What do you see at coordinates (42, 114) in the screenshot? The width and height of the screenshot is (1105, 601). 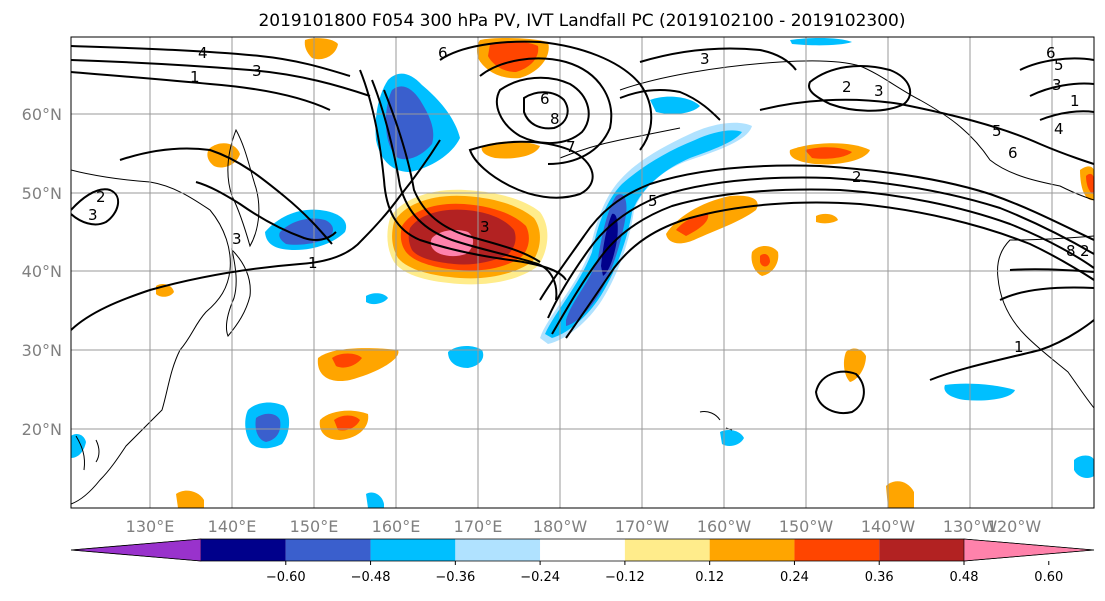 I see `lat-label: 60°N` at bounding box center [42, 114].